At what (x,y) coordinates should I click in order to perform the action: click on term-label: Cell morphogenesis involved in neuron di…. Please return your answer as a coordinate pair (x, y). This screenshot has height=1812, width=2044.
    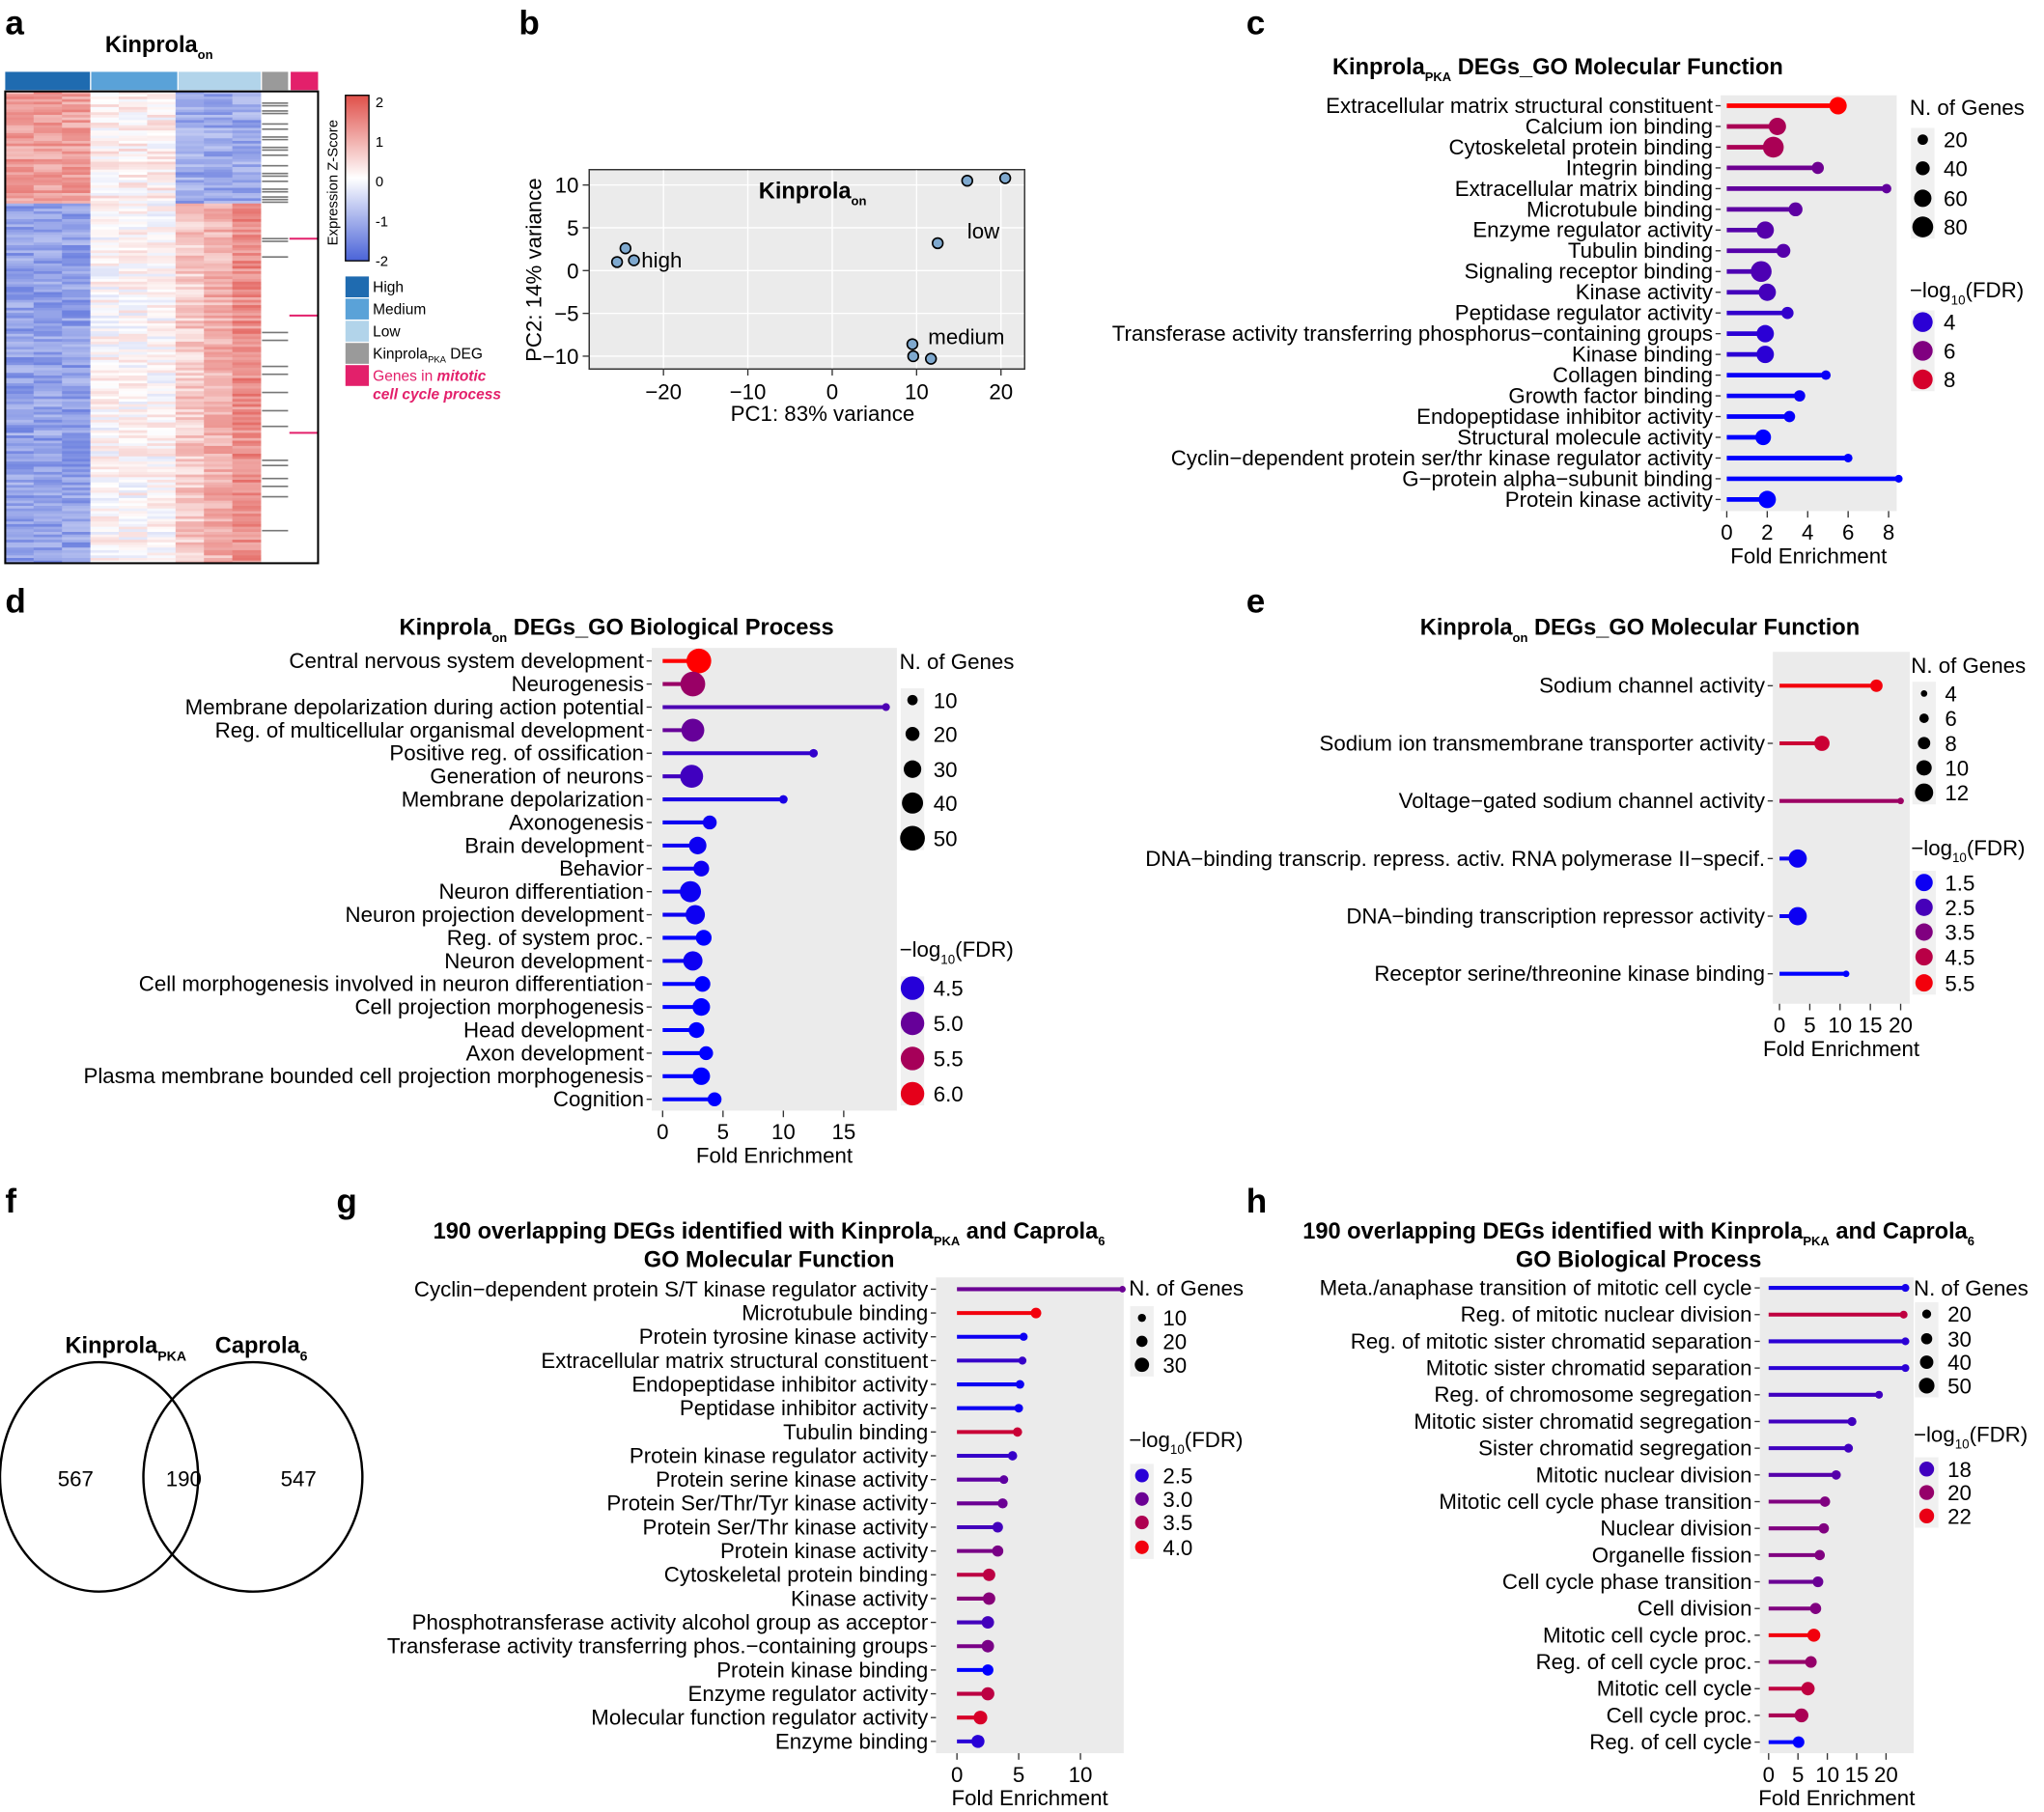
    Looking at the image, I should click on (392, 984).